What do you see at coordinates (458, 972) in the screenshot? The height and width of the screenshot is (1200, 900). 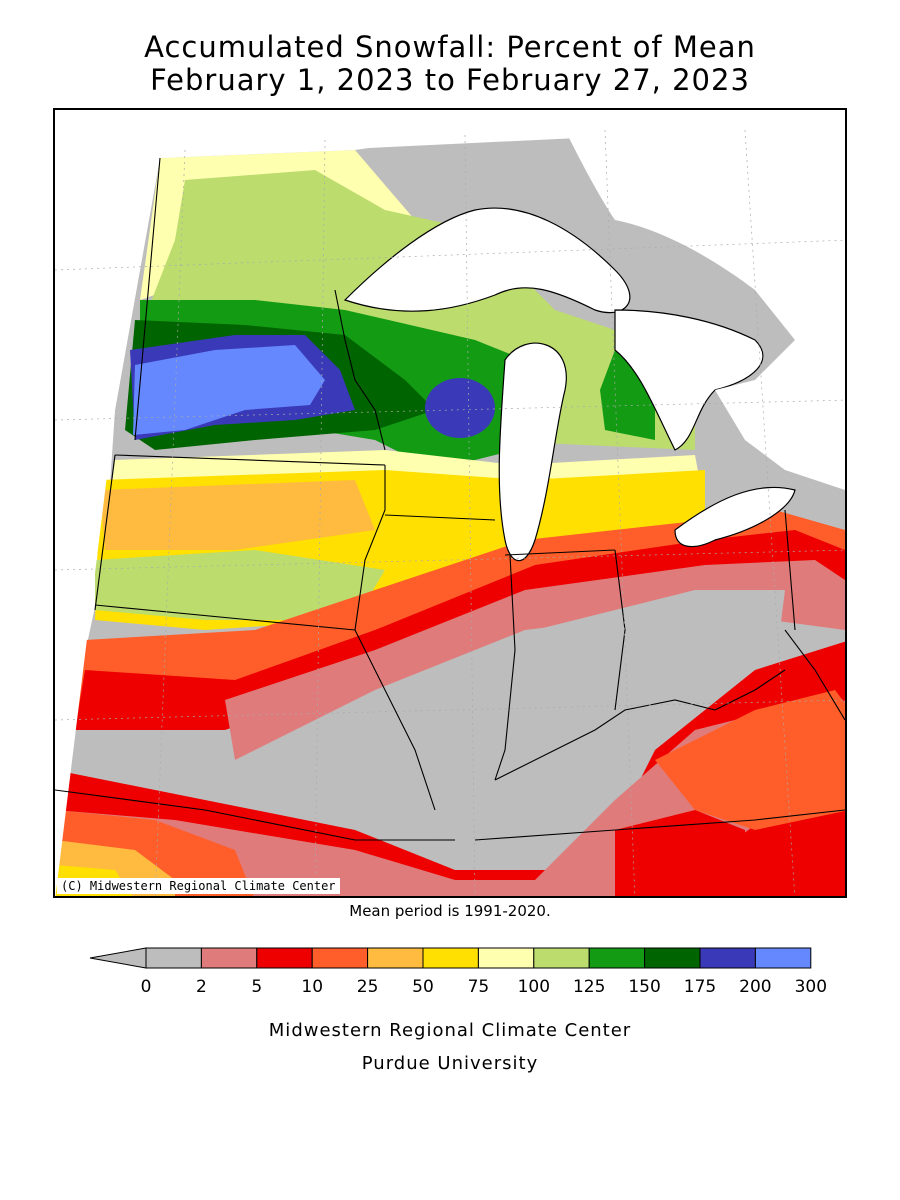 I see `color-legend: 0 2 5 10 25 50 75 100 125 150 175 200 300` at bounding box center [458, 972].